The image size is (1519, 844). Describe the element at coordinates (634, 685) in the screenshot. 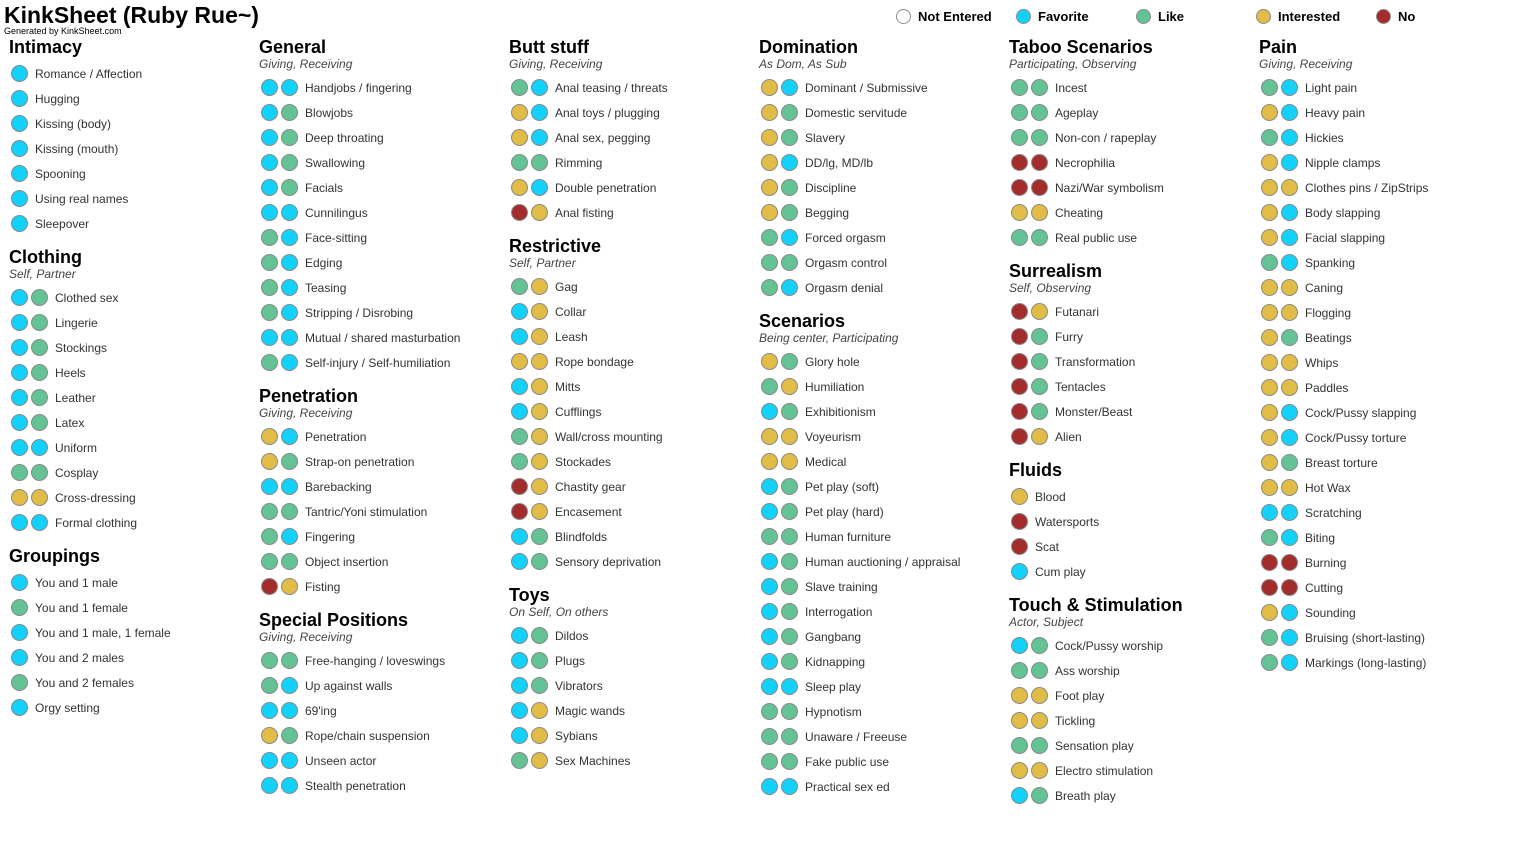

I see `list-item: Vibrators` at that location.